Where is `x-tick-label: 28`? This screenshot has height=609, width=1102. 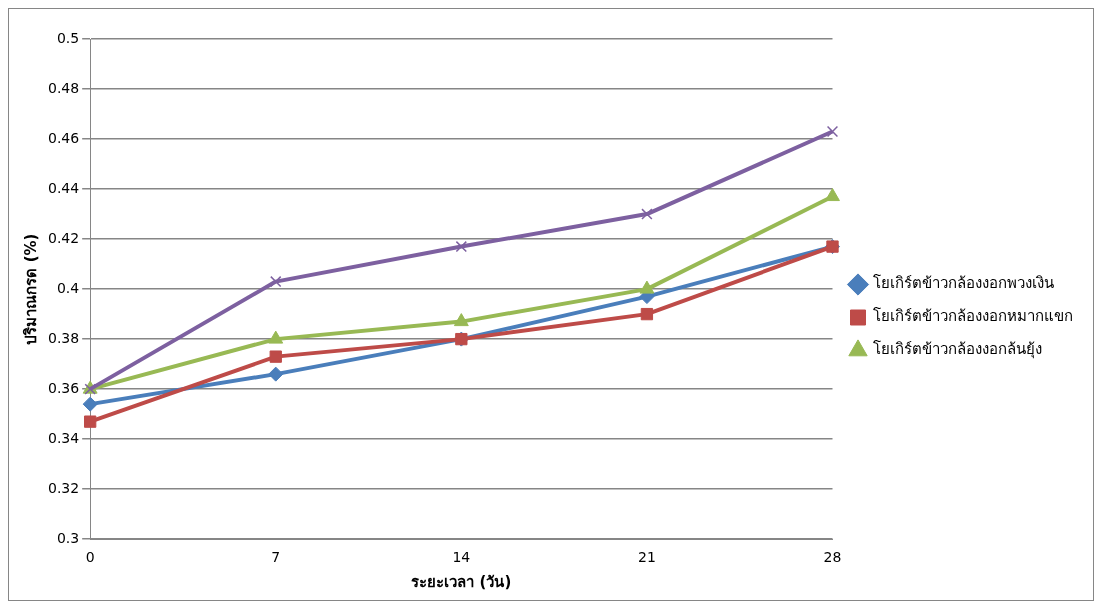
x-tick-label: 28 is located at coordinates (832, 557).